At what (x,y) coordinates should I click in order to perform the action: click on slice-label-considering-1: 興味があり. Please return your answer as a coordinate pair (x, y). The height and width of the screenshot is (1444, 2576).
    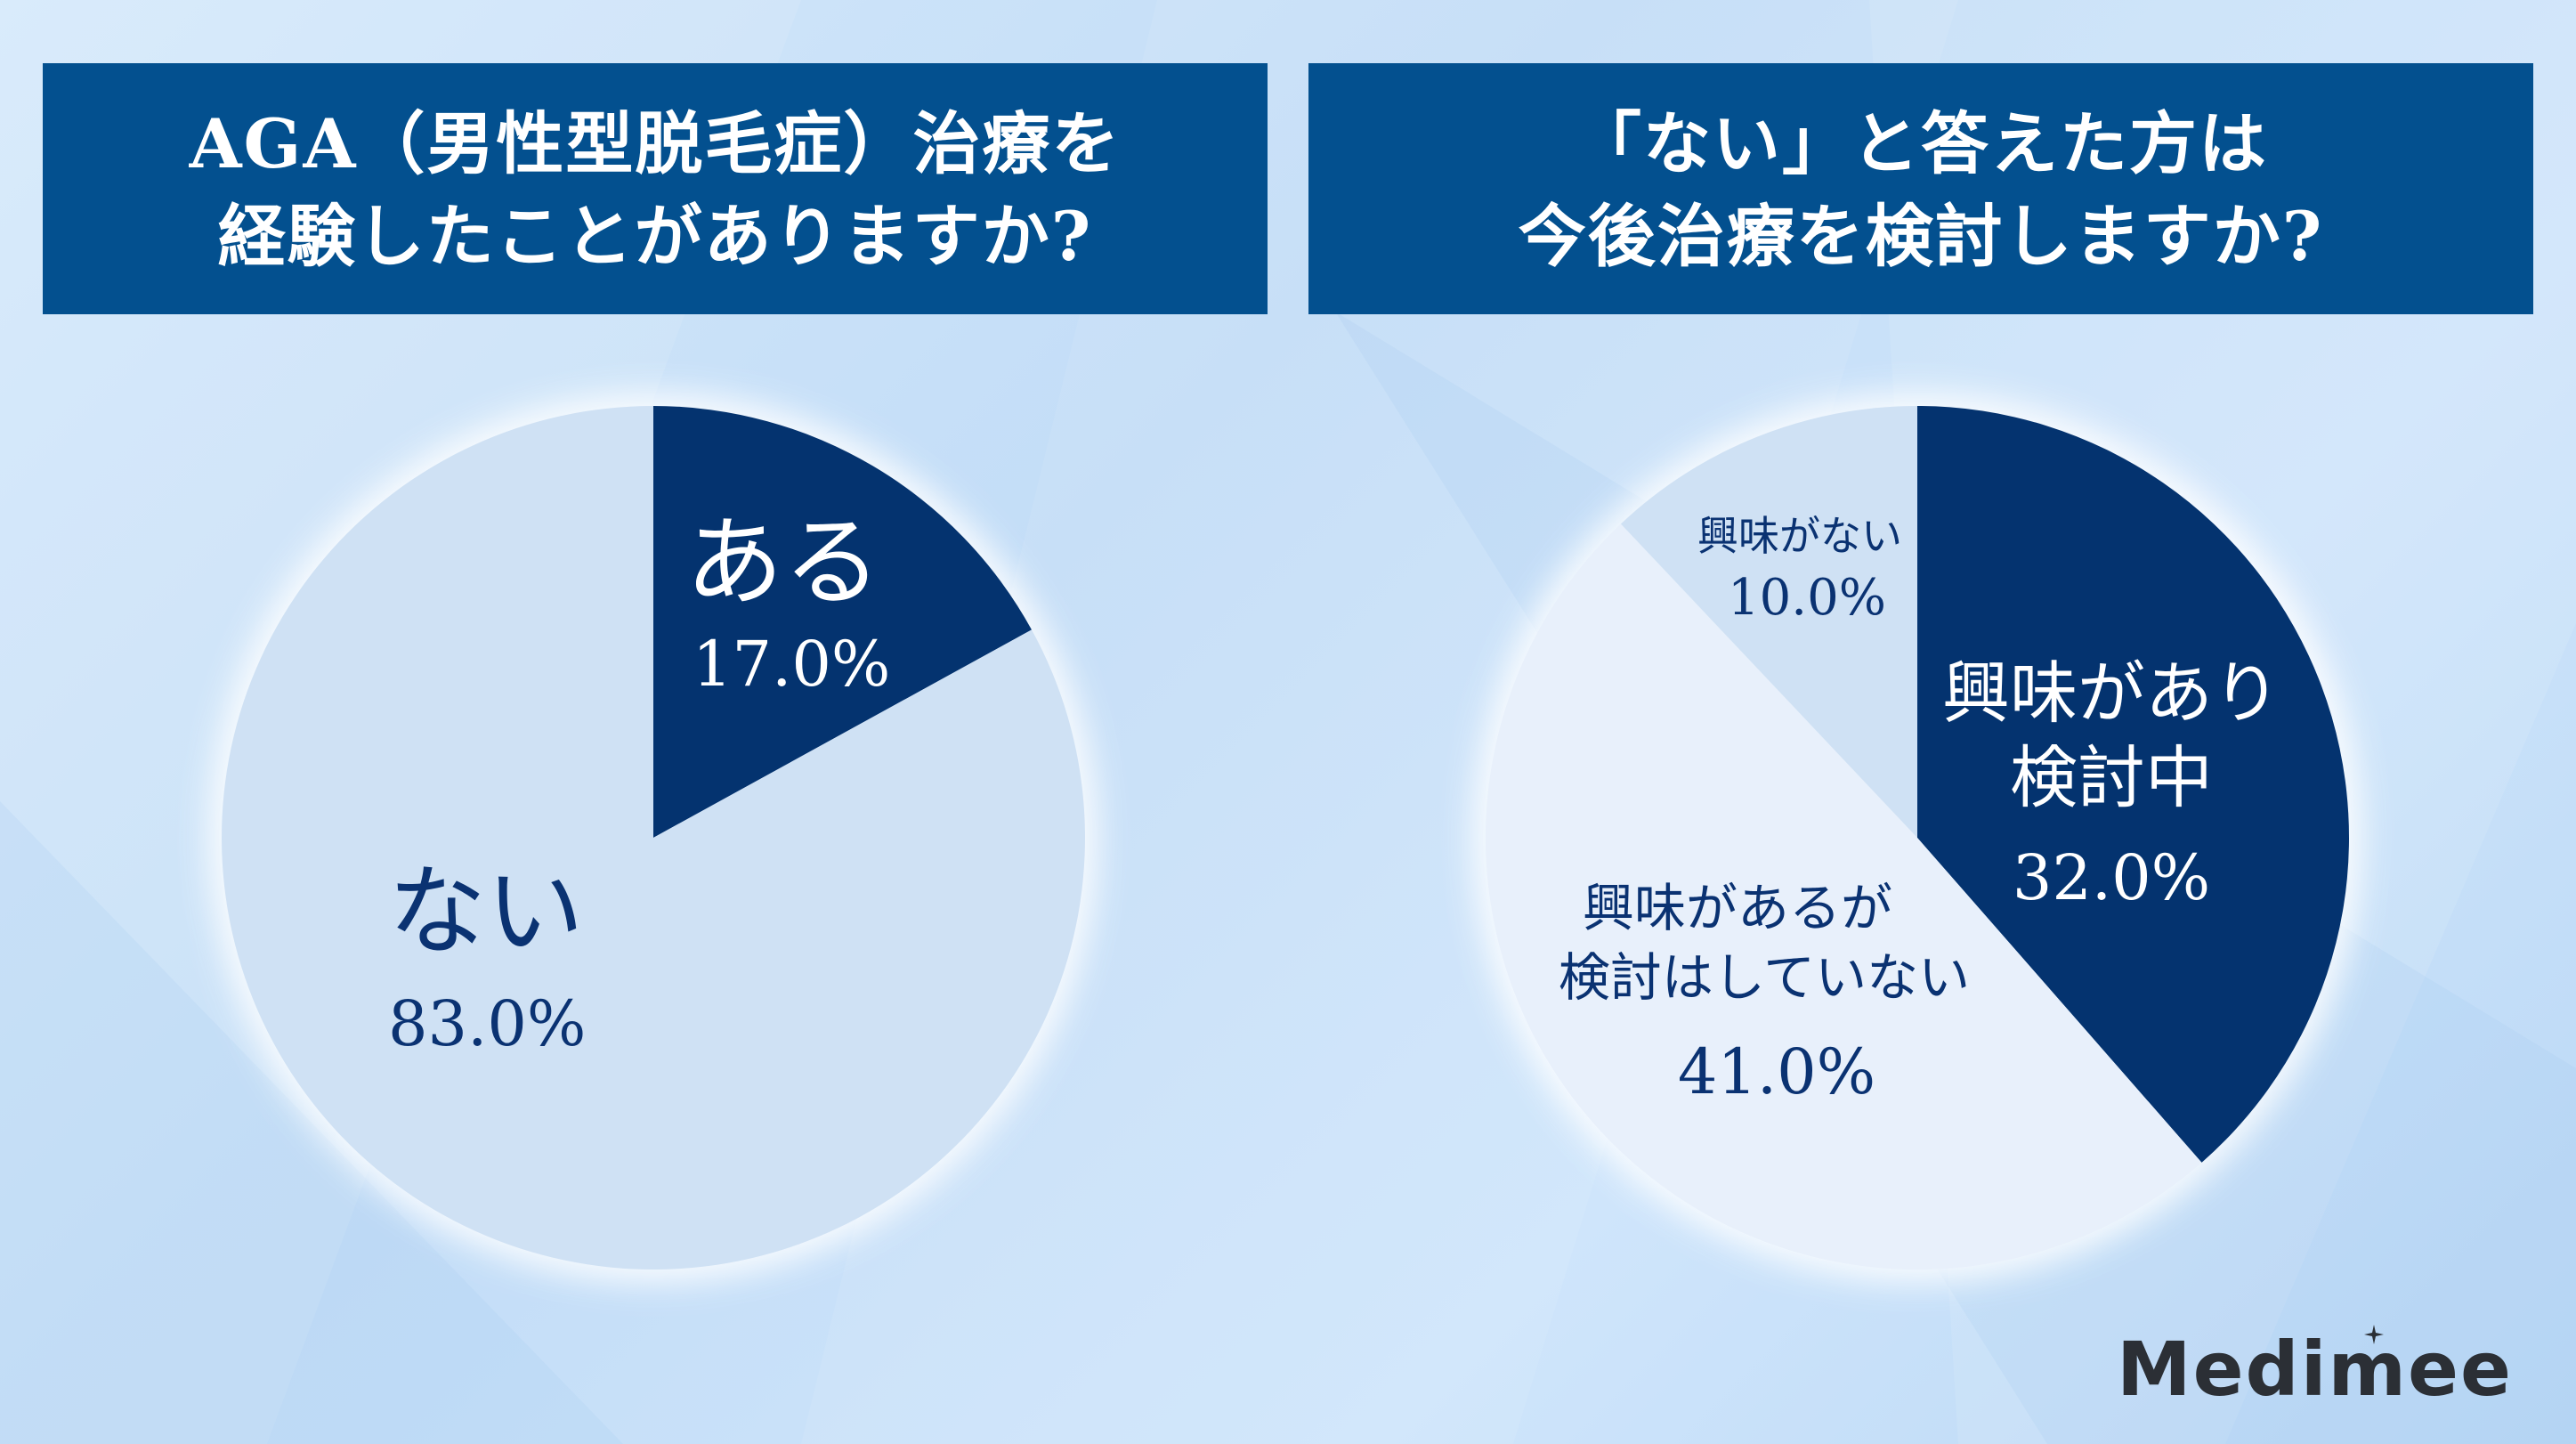
    Looking at the image, I should click on (2111, 693).